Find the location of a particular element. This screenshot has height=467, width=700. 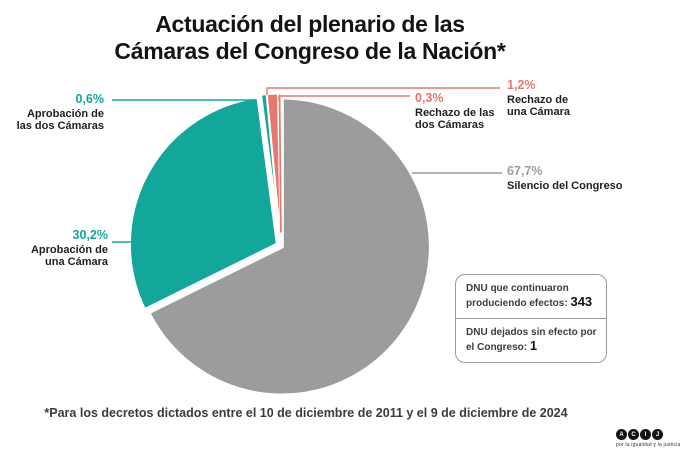

callout-pct: 0,3% is located at coordinates (429, 98).